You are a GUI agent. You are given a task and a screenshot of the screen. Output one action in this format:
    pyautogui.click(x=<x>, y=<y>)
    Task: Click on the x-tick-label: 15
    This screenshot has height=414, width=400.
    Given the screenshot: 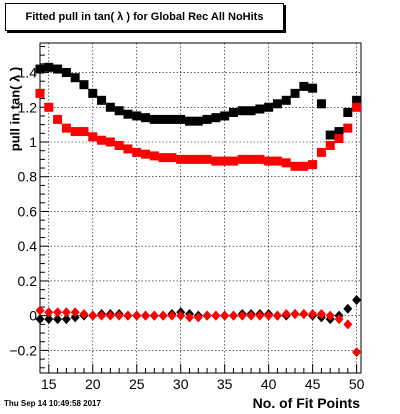 What is the action you would take?
    pyautogui.click(x=49, y=384)
    